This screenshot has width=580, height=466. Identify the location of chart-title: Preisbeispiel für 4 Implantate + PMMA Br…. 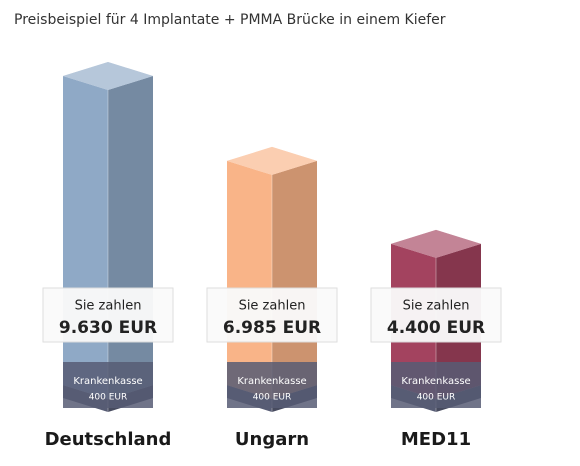
(230, 20).